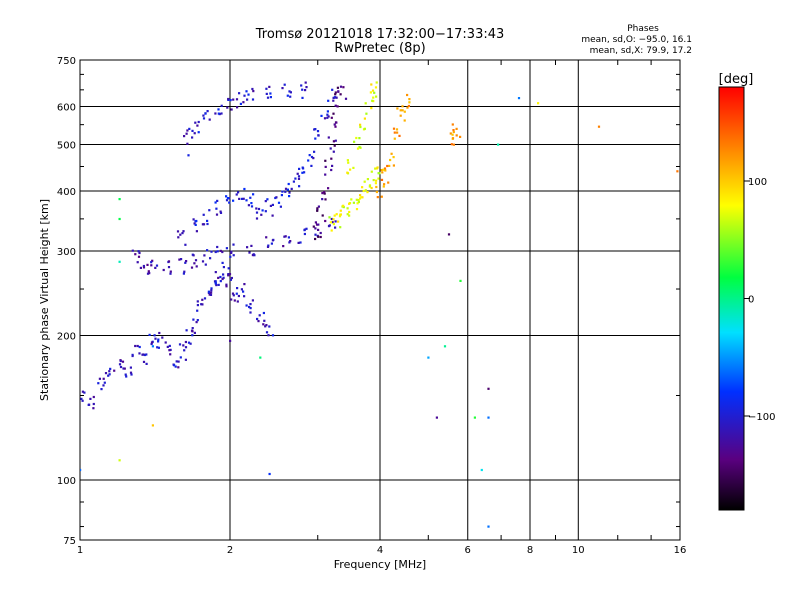  I want to click on y-tick-label: 750, so click(66, 61).